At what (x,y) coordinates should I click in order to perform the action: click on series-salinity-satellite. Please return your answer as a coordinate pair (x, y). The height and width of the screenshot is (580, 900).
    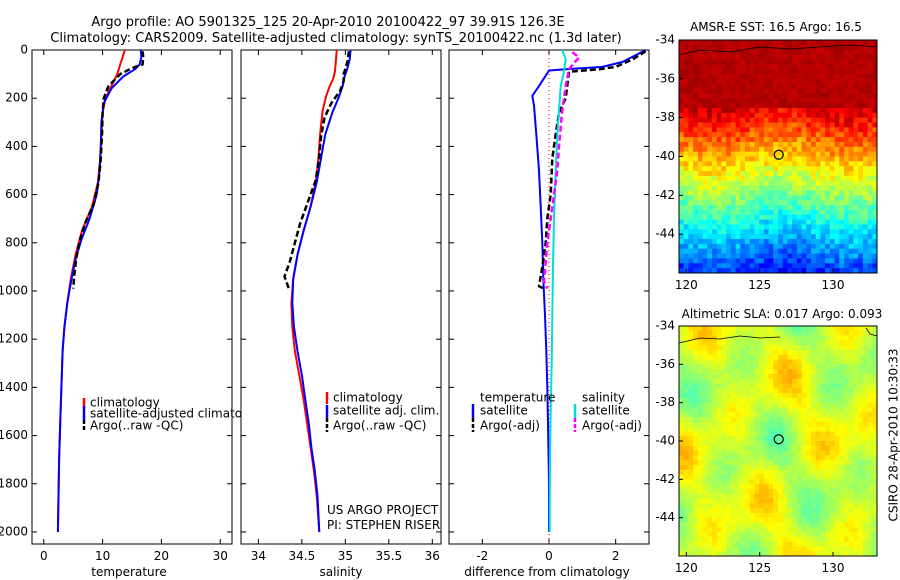
    Looking at the image, I should click on (557, 290).